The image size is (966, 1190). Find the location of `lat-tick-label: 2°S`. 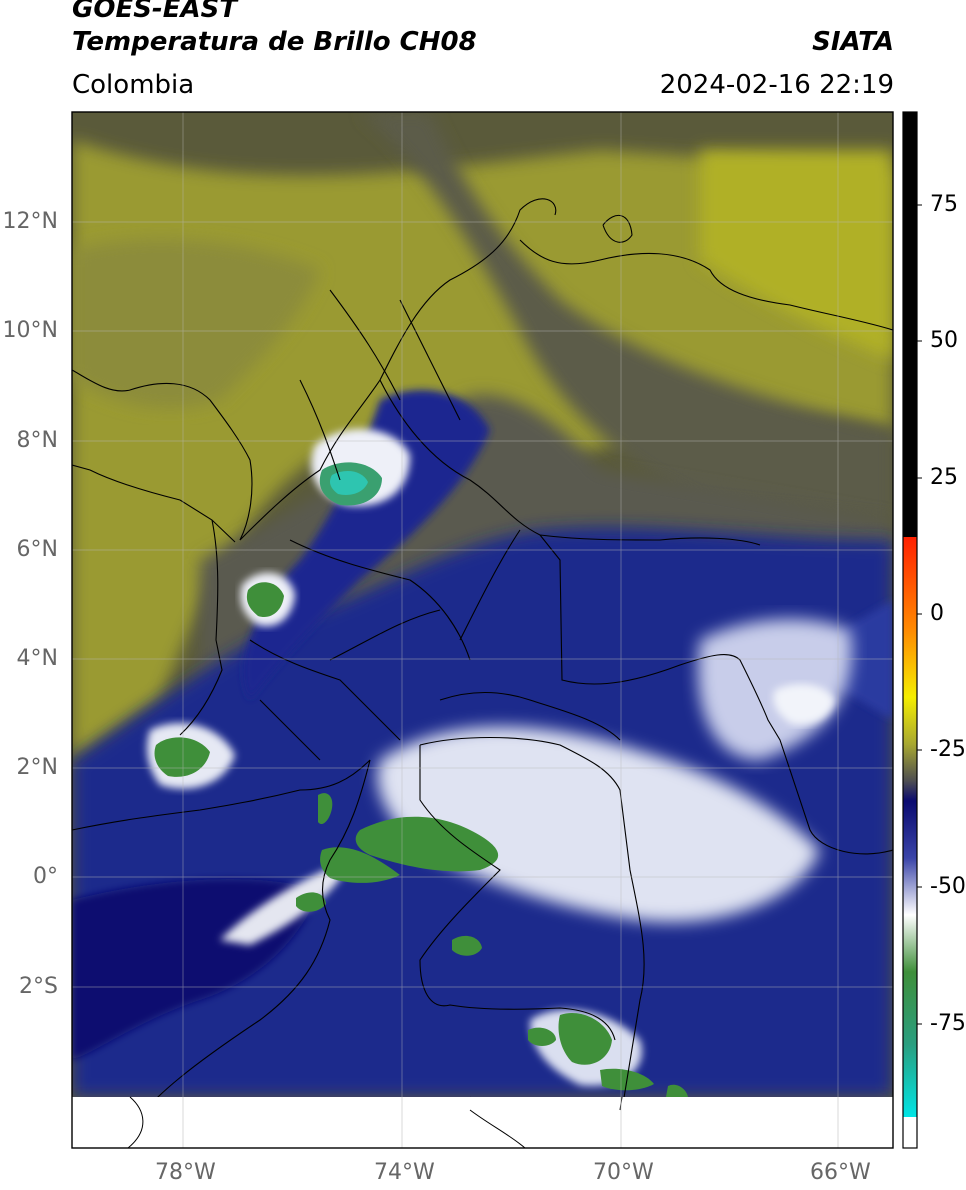

lat-tick-label: 2°S is located at coordinates (38, 986).